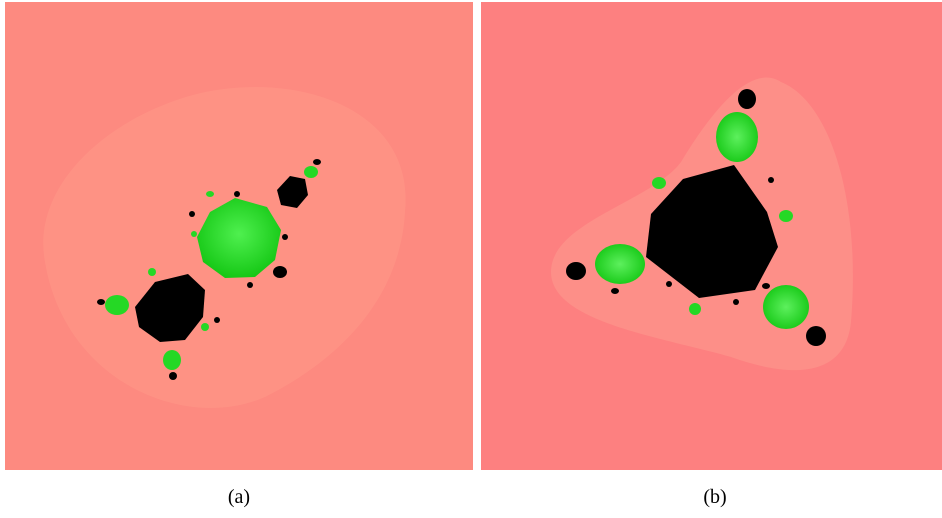 The width and height of the screenshot is (942, 518). I want to click on black-cardioid-center, so click(712, 231).